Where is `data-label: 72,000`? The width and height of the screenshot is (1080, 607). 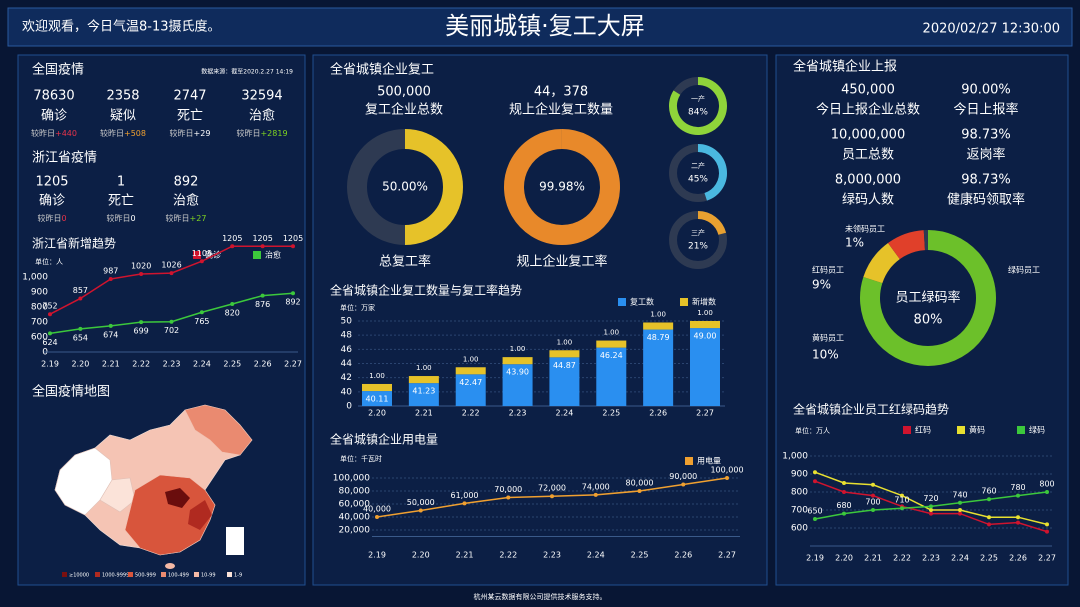 data-label: 72,000 is located at coordinates (552, 488).